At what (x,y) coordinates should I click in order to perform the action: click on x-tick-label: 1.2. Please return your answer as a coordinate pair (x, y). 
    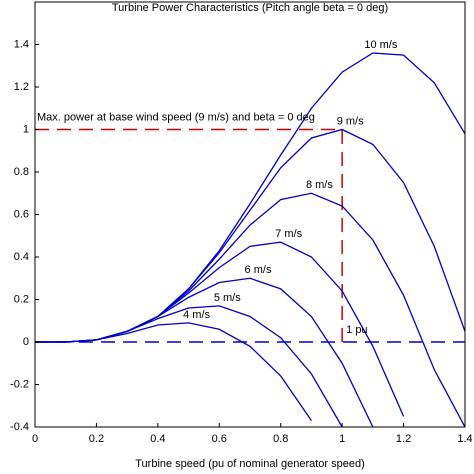
    Looking at the image, I should click on (403, 439).